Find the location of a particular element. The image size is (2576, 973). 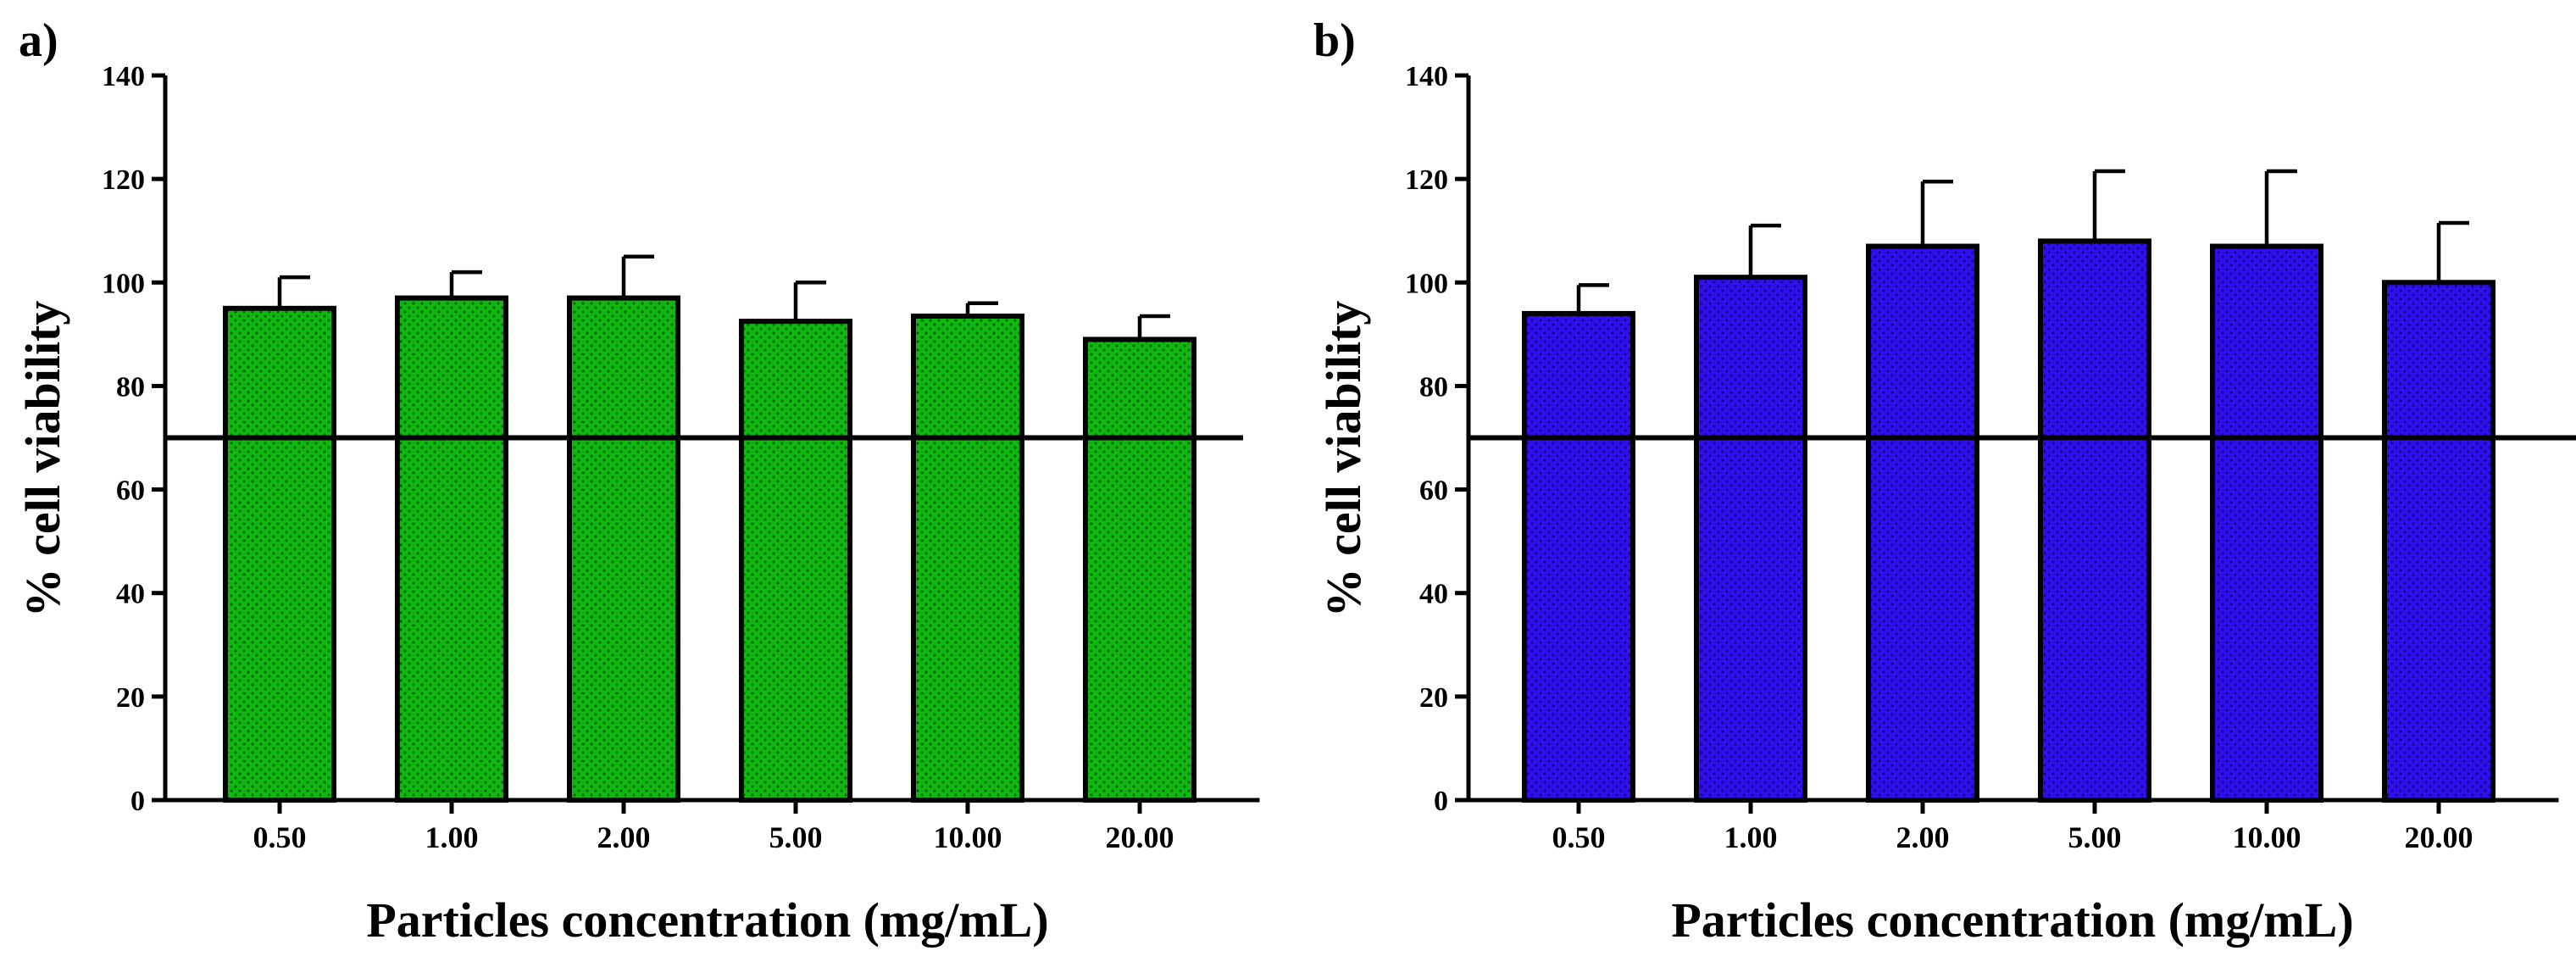

panel-label: b) is located at coordinates (1334, 40).